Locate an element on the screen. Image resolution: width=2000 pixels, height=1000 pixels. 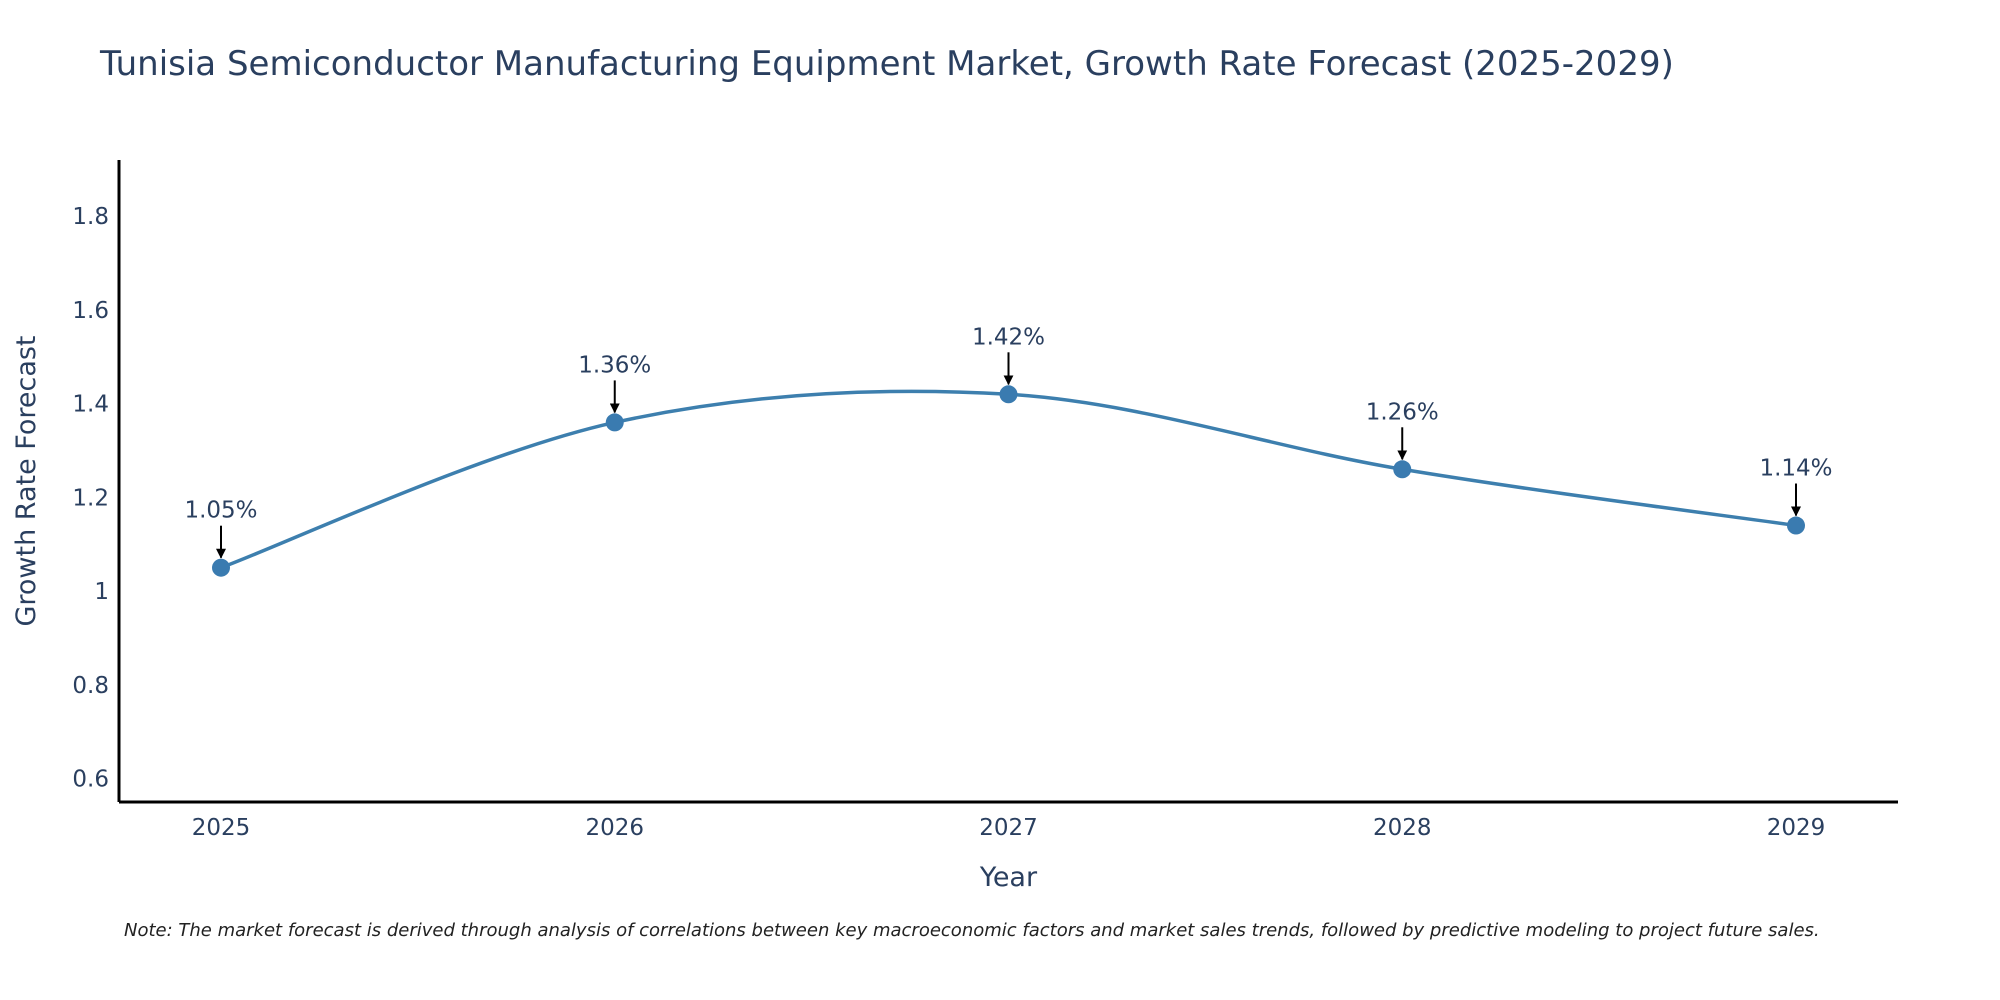
y-tick-label: 1.6 is located at coordinates (90, 311).